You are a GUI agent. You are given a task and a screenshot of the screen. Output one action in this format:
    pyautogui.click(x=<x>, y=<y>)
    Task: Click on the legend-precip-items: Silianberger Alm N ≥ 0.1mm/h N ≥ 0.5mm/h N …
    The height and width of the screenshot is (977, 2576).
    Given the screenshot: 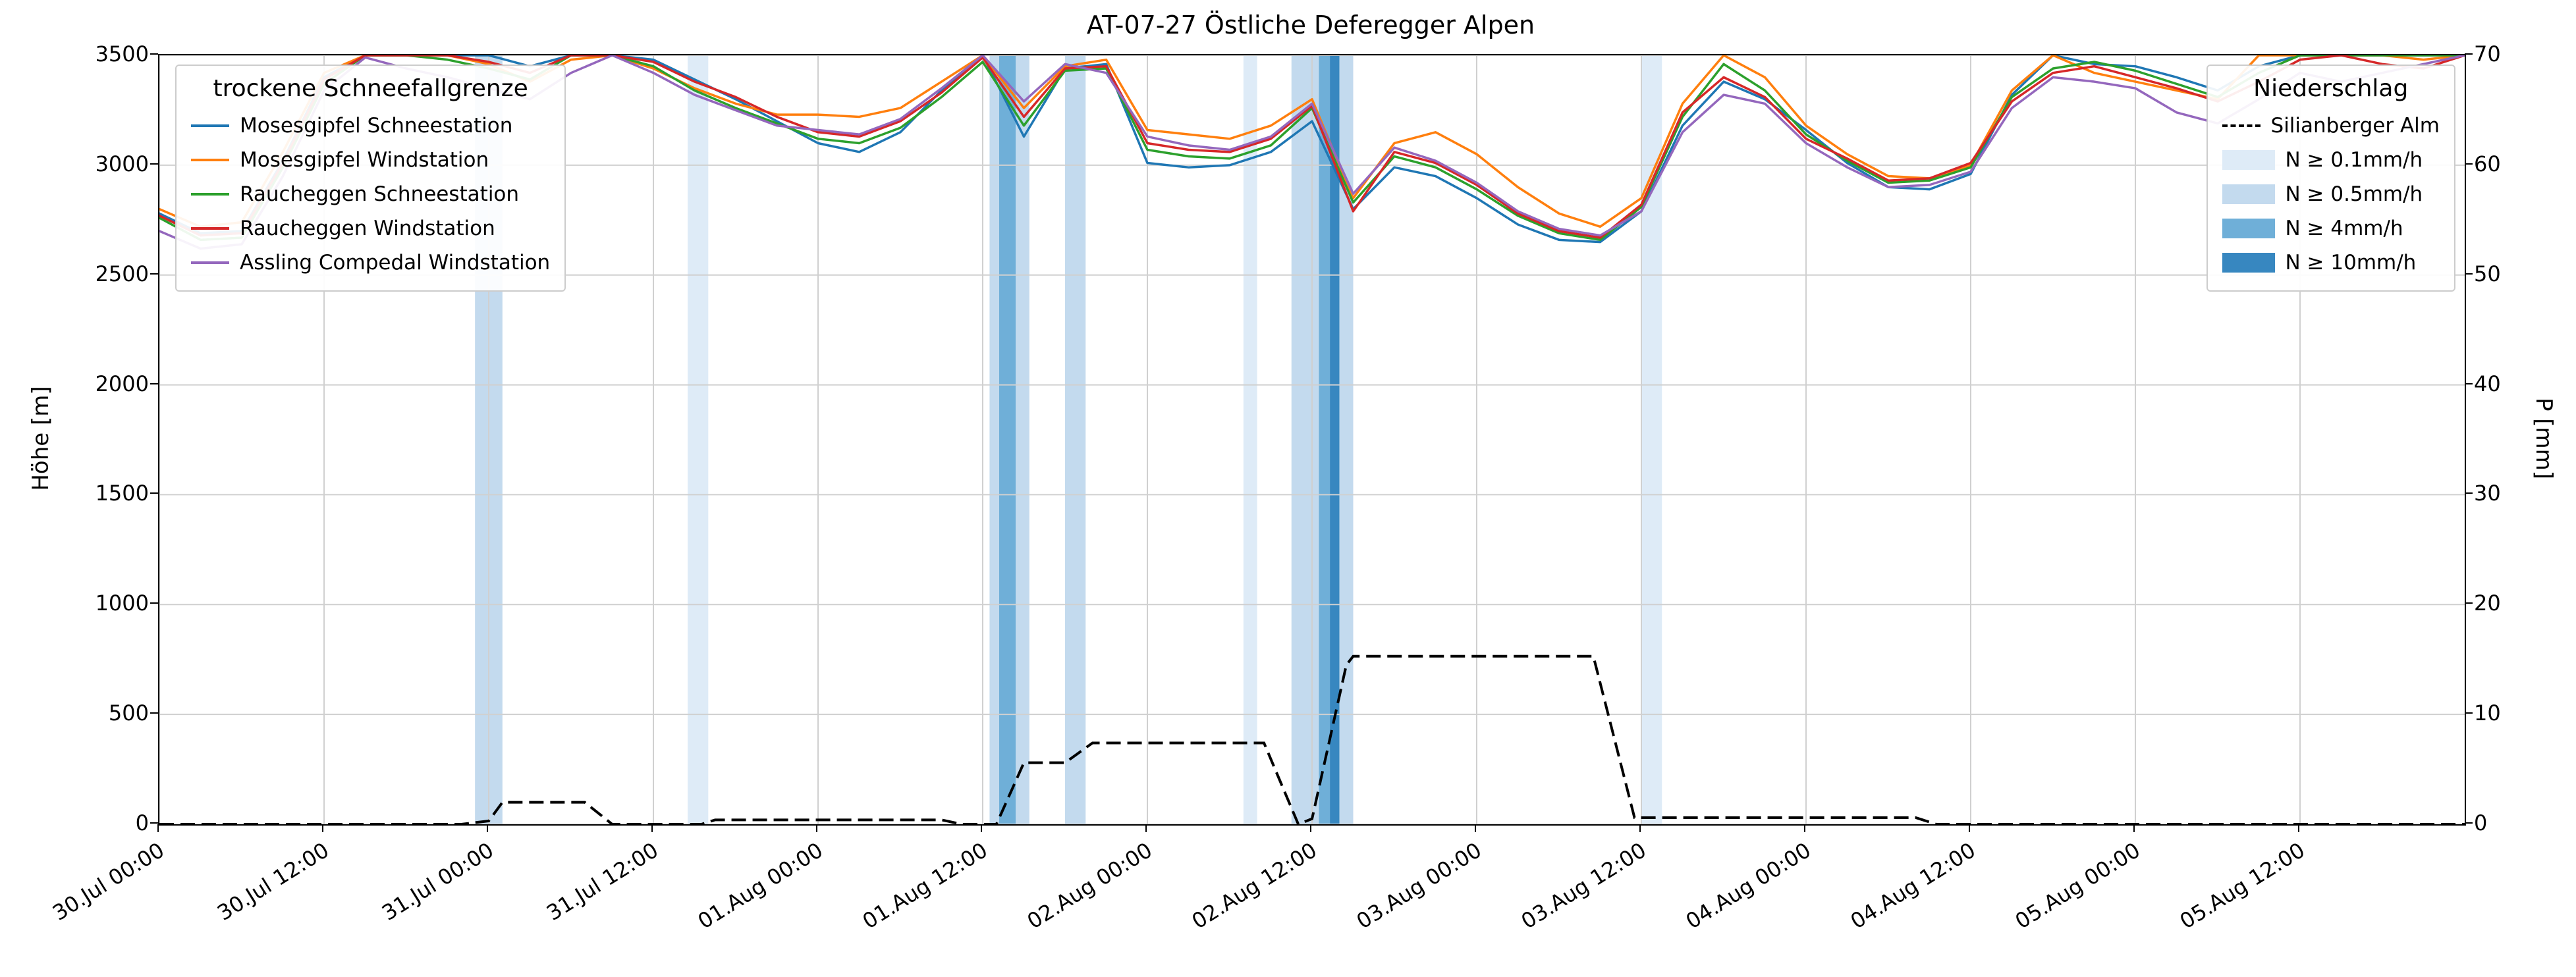 What is the action you would take?
    pyautogui.click(x=2331, y=194)
    